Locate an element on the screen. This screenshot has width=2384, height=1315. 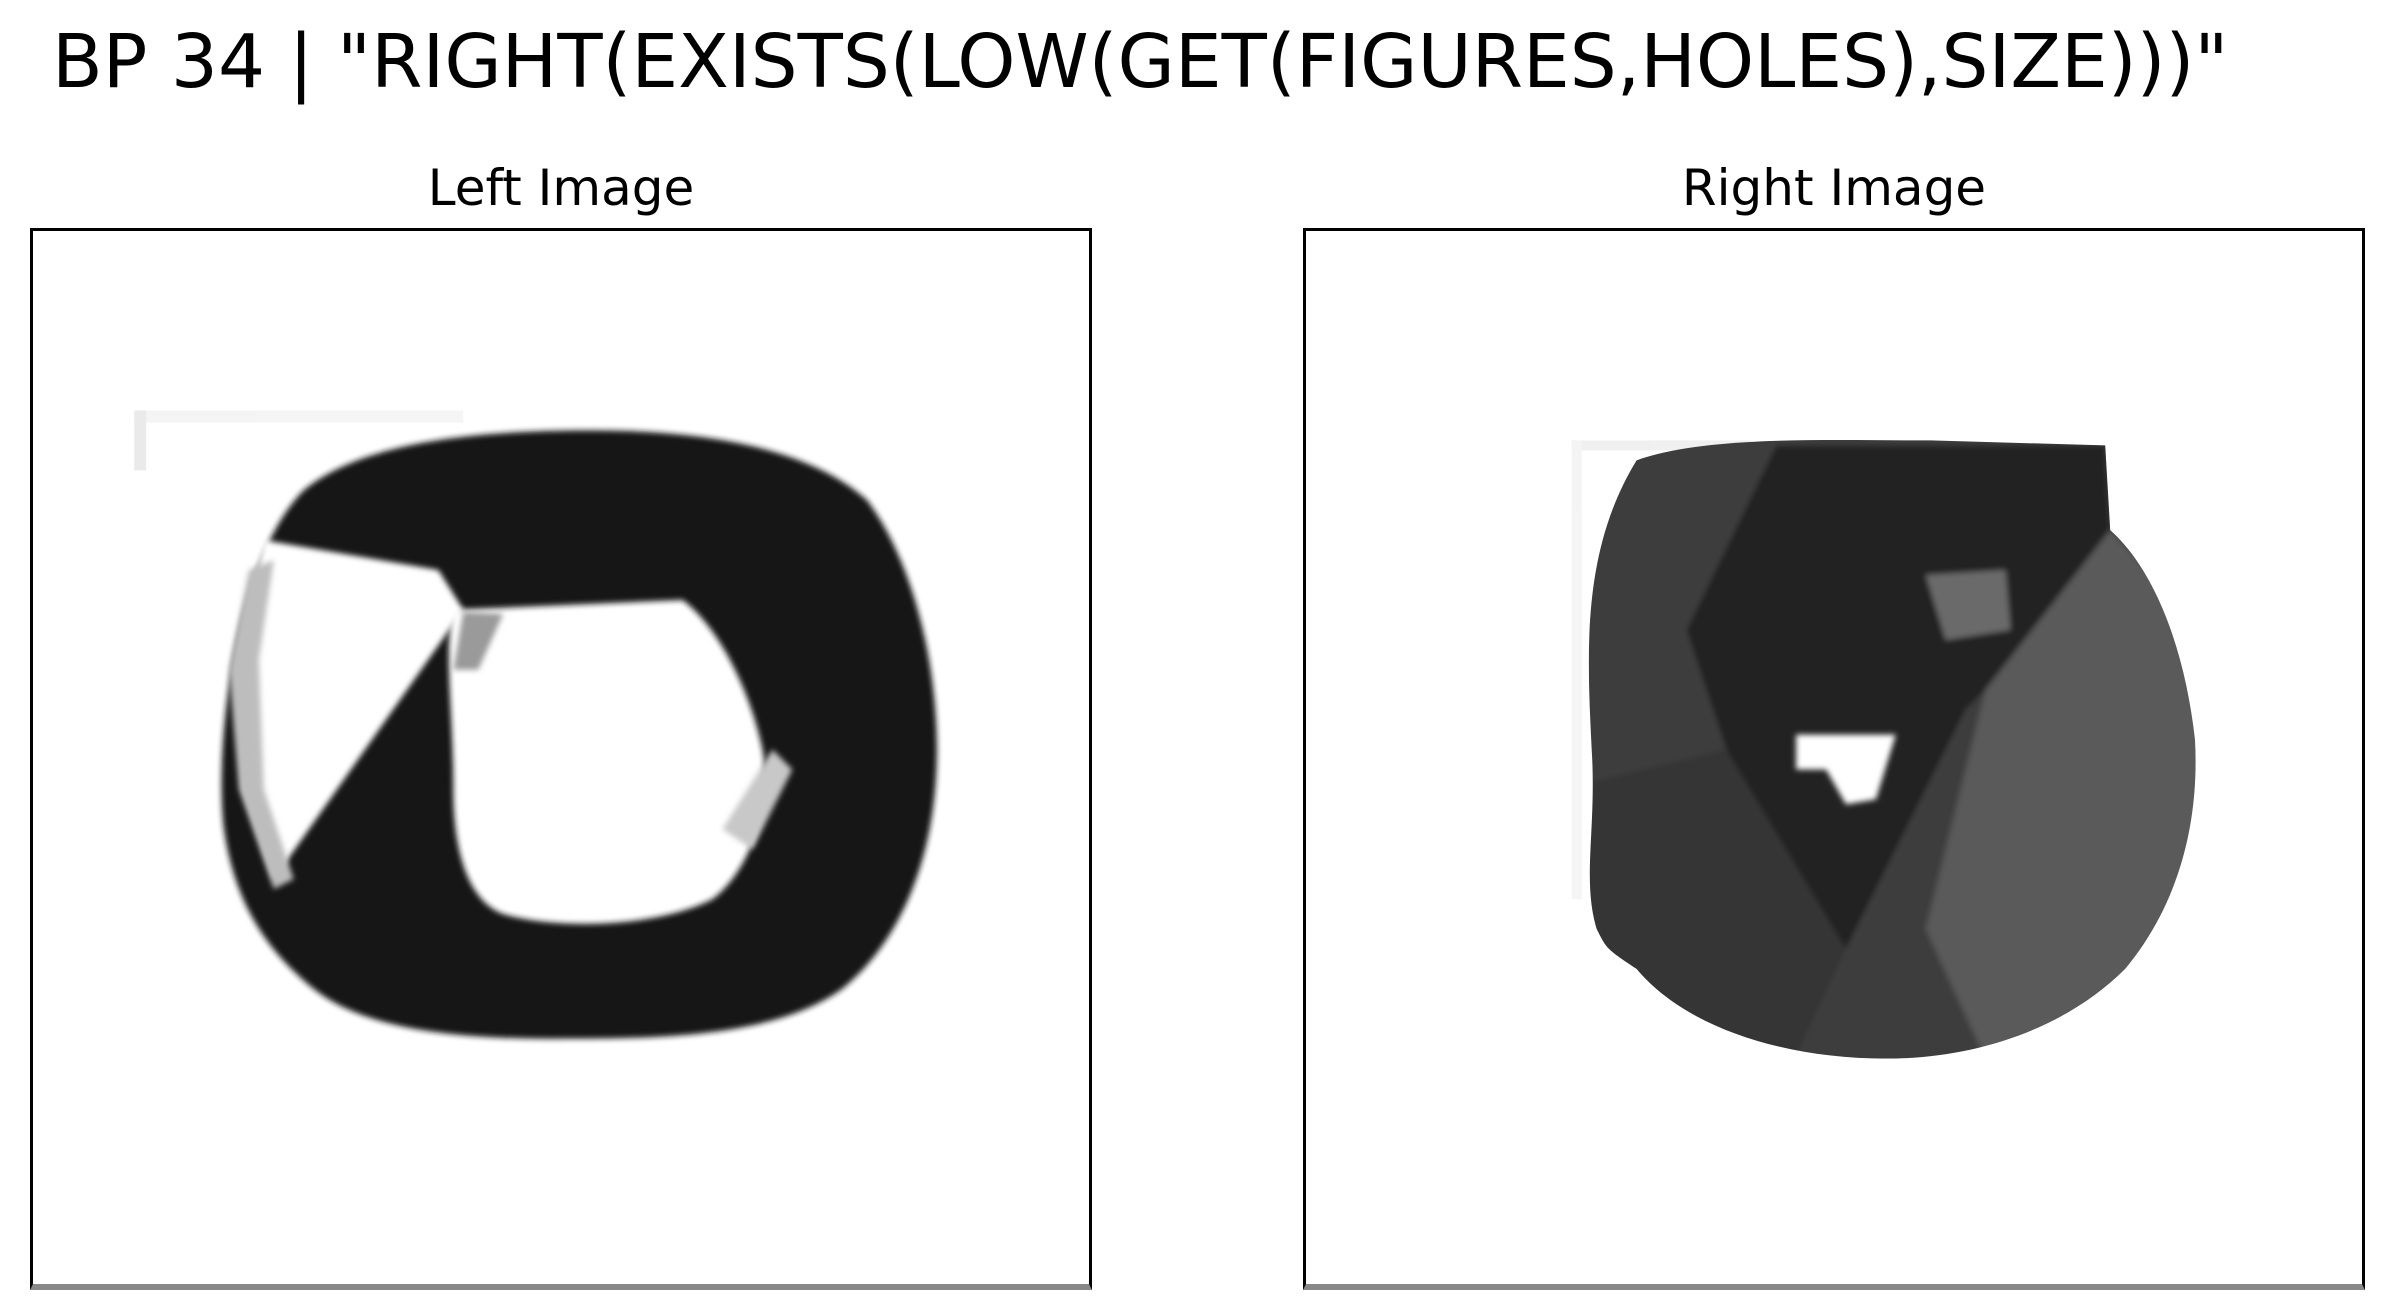
left-faint-artifacts is located at coordinates (299, 440).